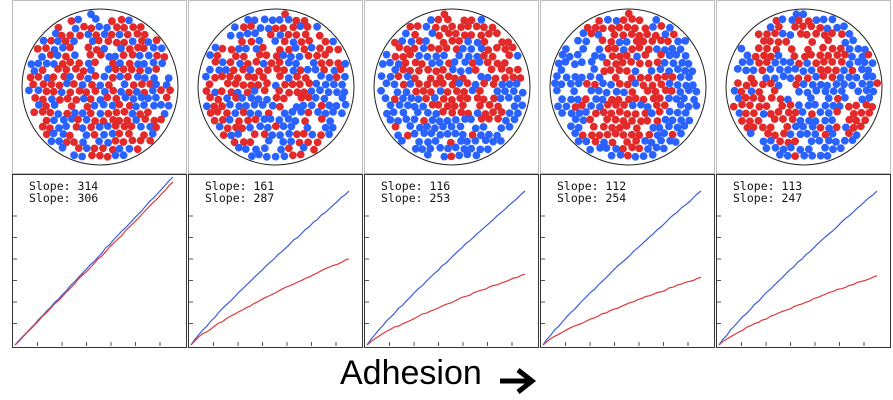 The width and height of the screenshot is (893, 400). Describe the element at coordinates (622, 268) in the screenshot. I see `blue-series-line` at that location.